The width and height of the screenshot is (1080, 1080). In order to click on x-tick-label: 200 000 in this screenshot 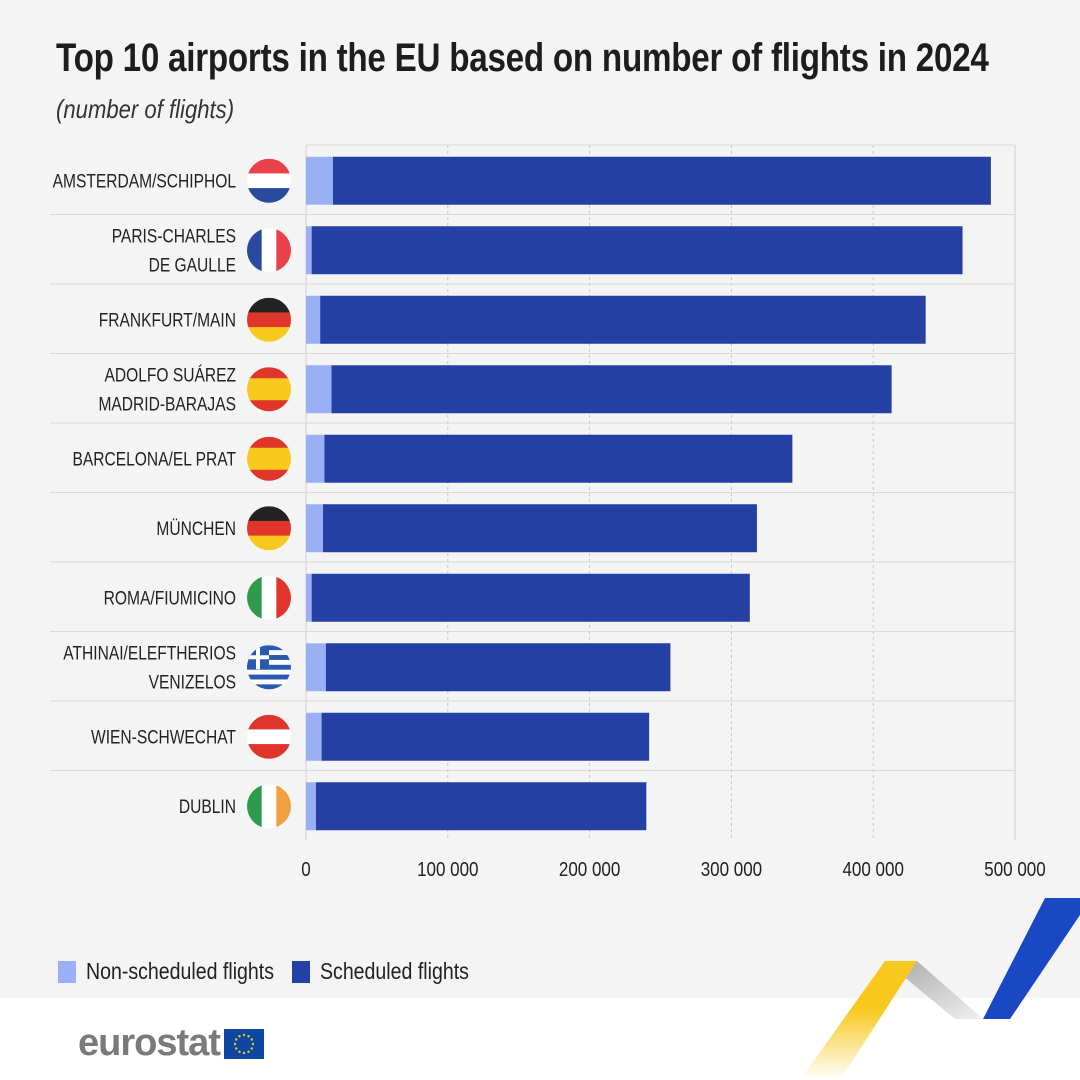, I will do `click(589, 869)`.